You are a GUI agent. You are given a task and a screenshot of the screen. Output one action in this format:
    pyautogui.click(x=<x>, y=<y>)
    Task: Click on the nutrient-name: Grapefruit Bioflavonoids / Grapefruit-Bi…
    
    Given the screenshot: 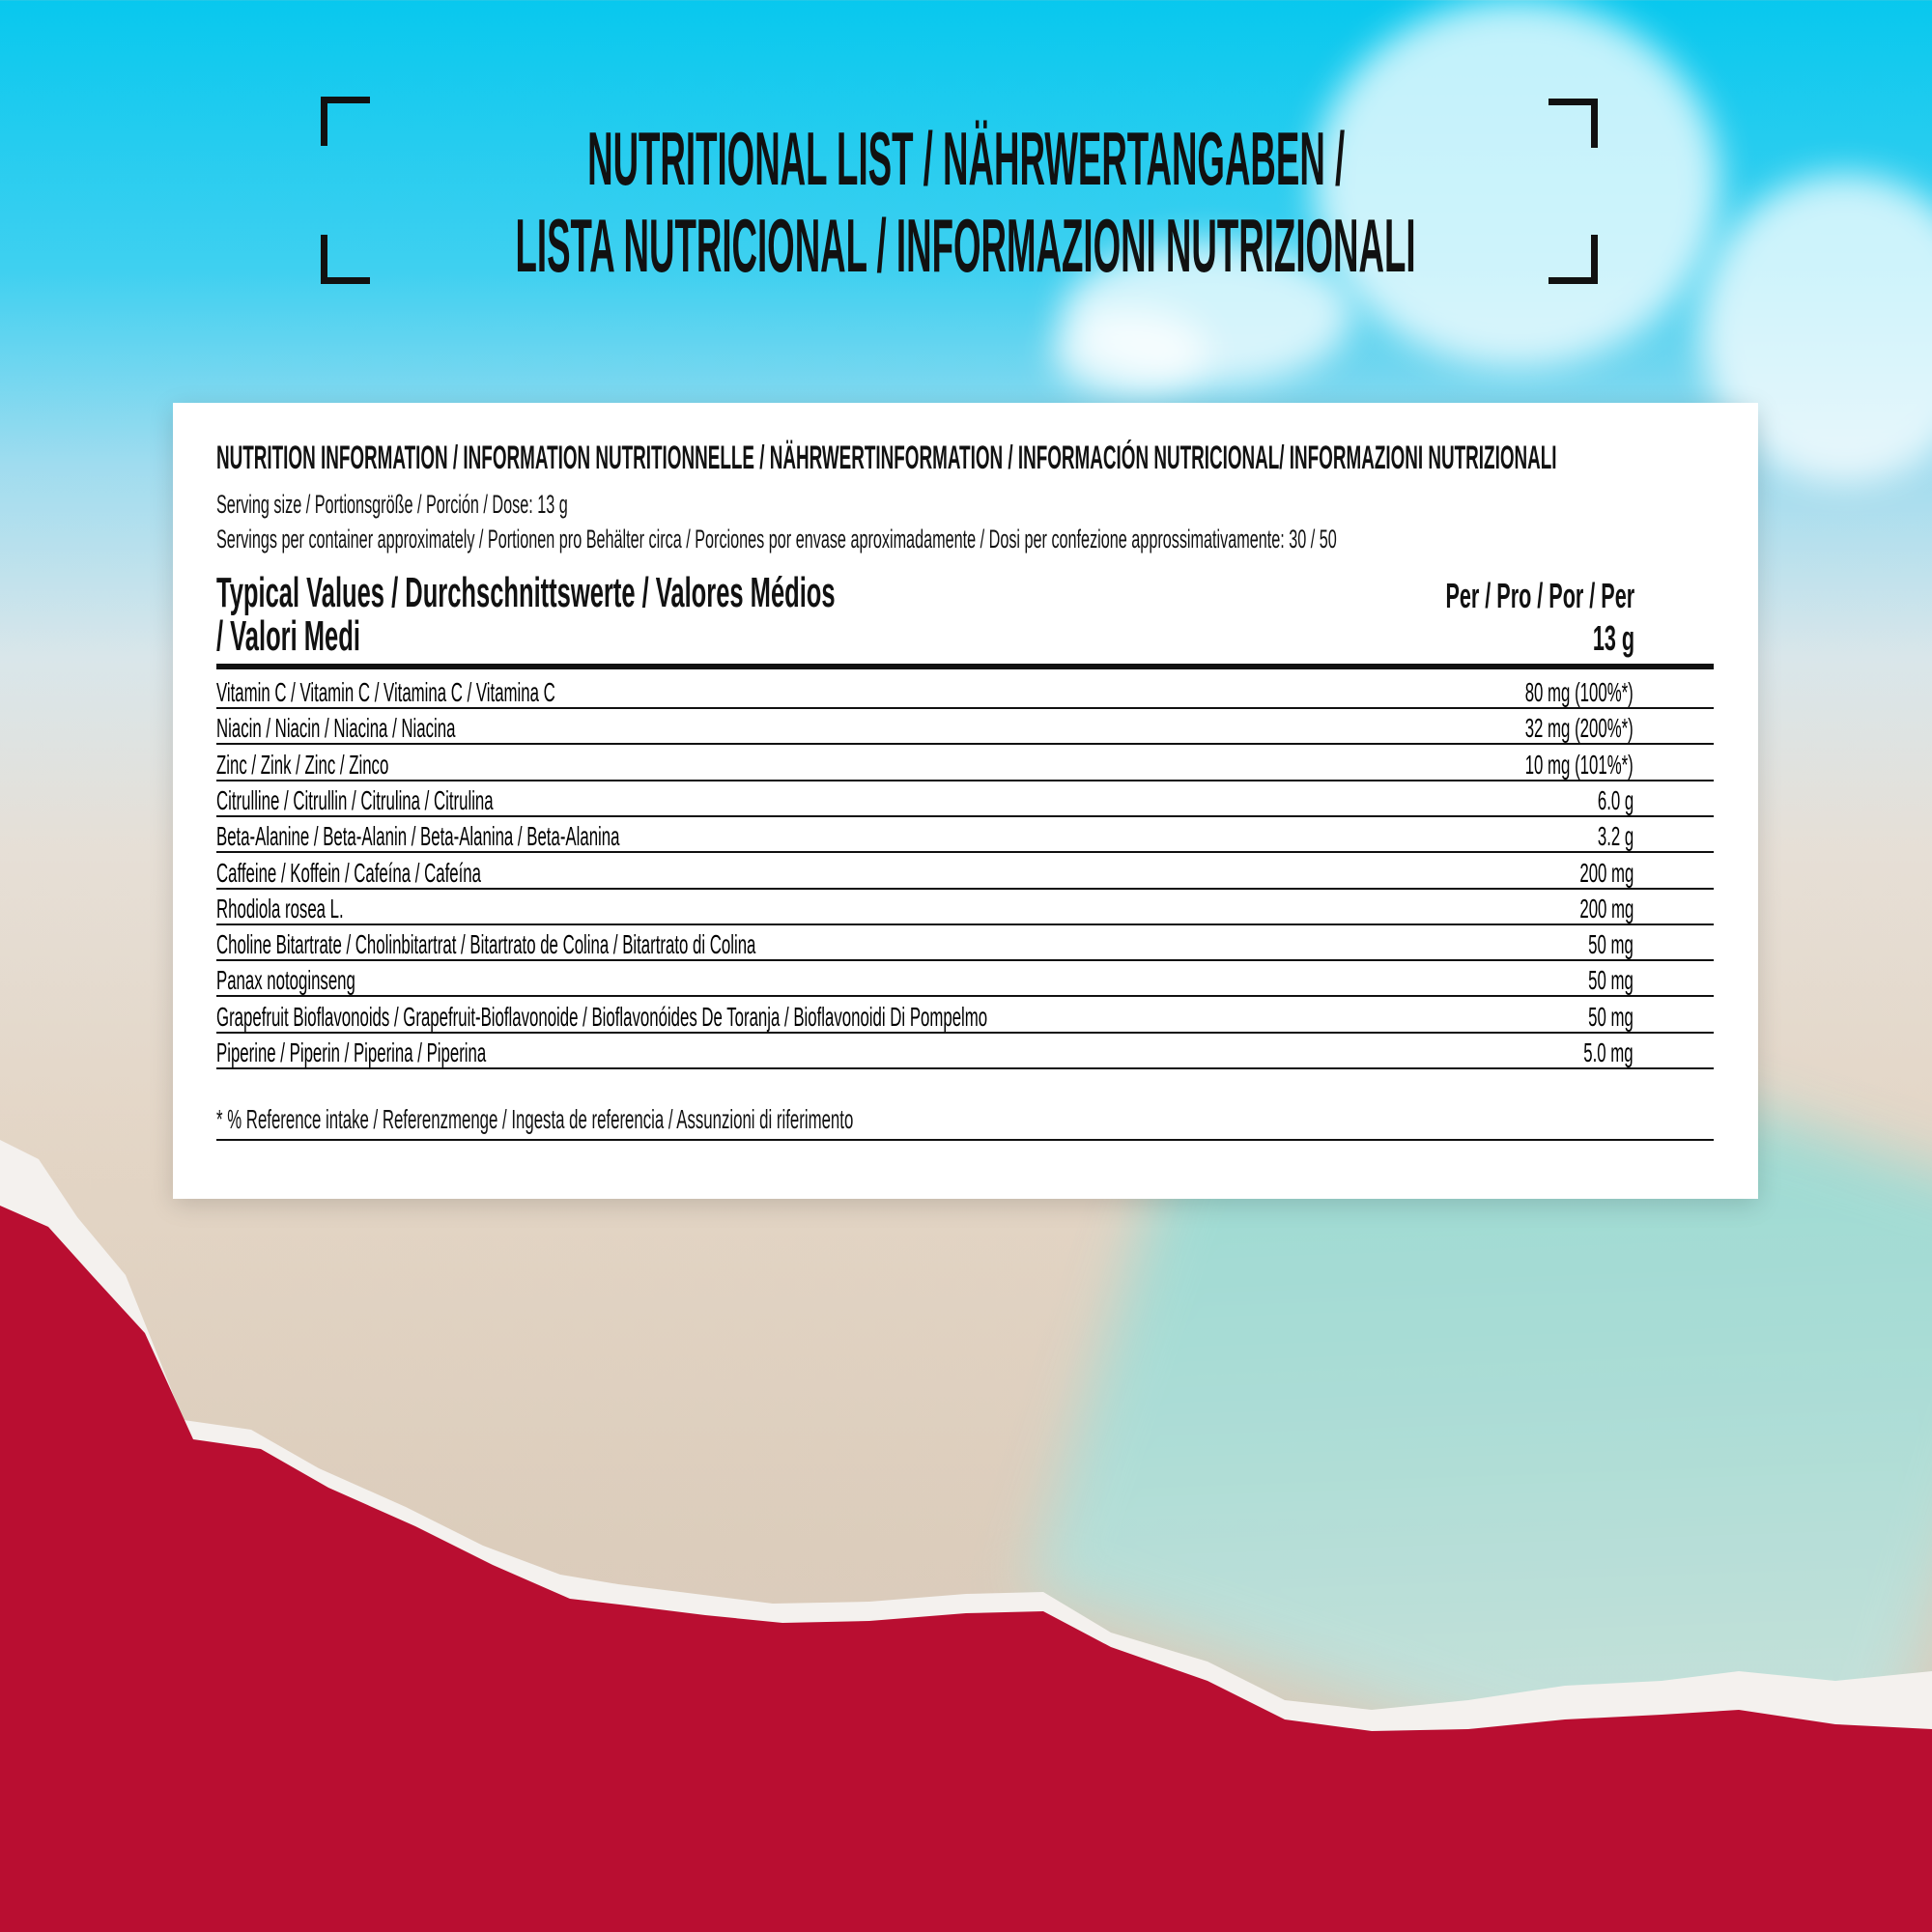 What is the action you would take?
    pyautogui.click(x=602, y=1016)
    